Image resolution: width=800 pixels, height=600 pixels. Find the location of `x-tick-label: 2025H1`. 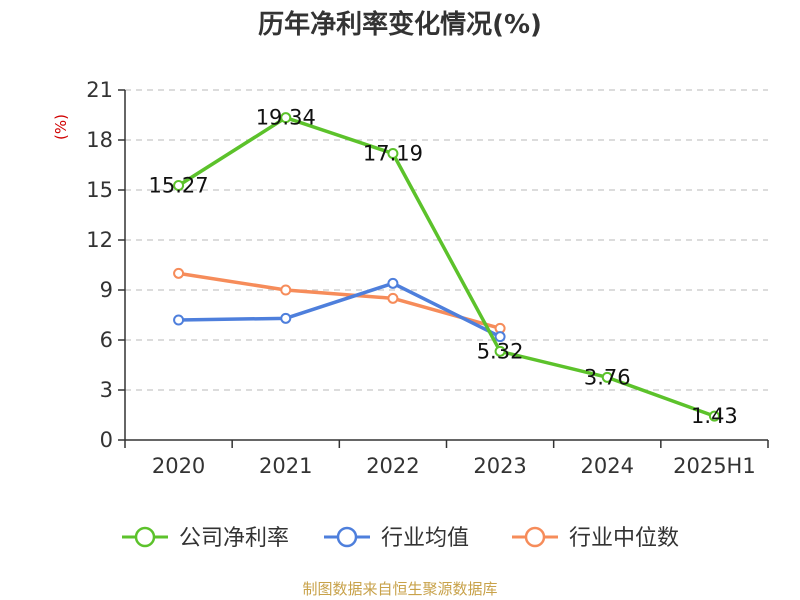

x-tick-label: 2025H1 is located at coordinates (714, 466).